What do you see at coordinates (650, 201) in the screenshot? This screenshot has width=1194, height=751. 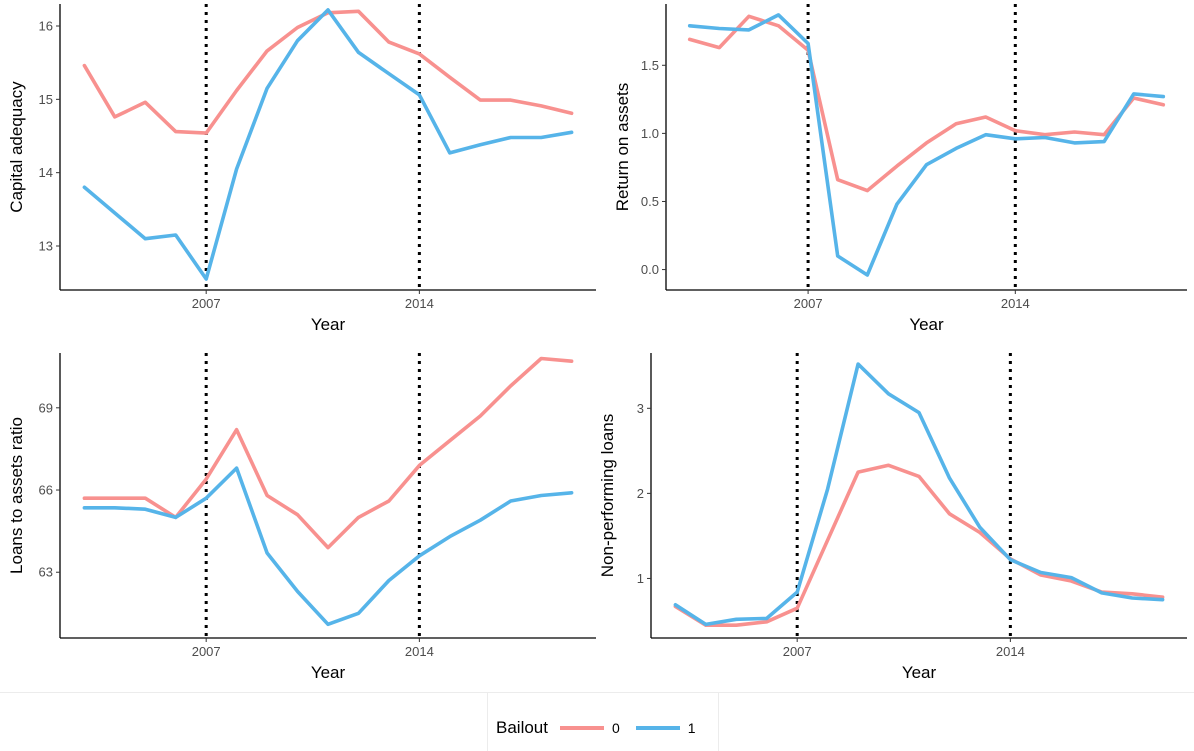 I see `y-tick-label: 0.5` at bounding box center [650, 201].